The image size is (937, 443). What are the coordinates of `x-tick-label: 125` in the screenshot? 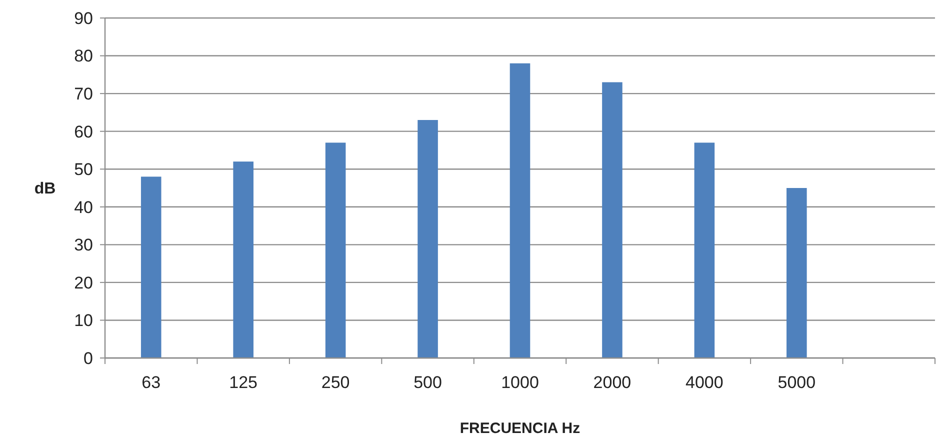 It's located at (243, 382).